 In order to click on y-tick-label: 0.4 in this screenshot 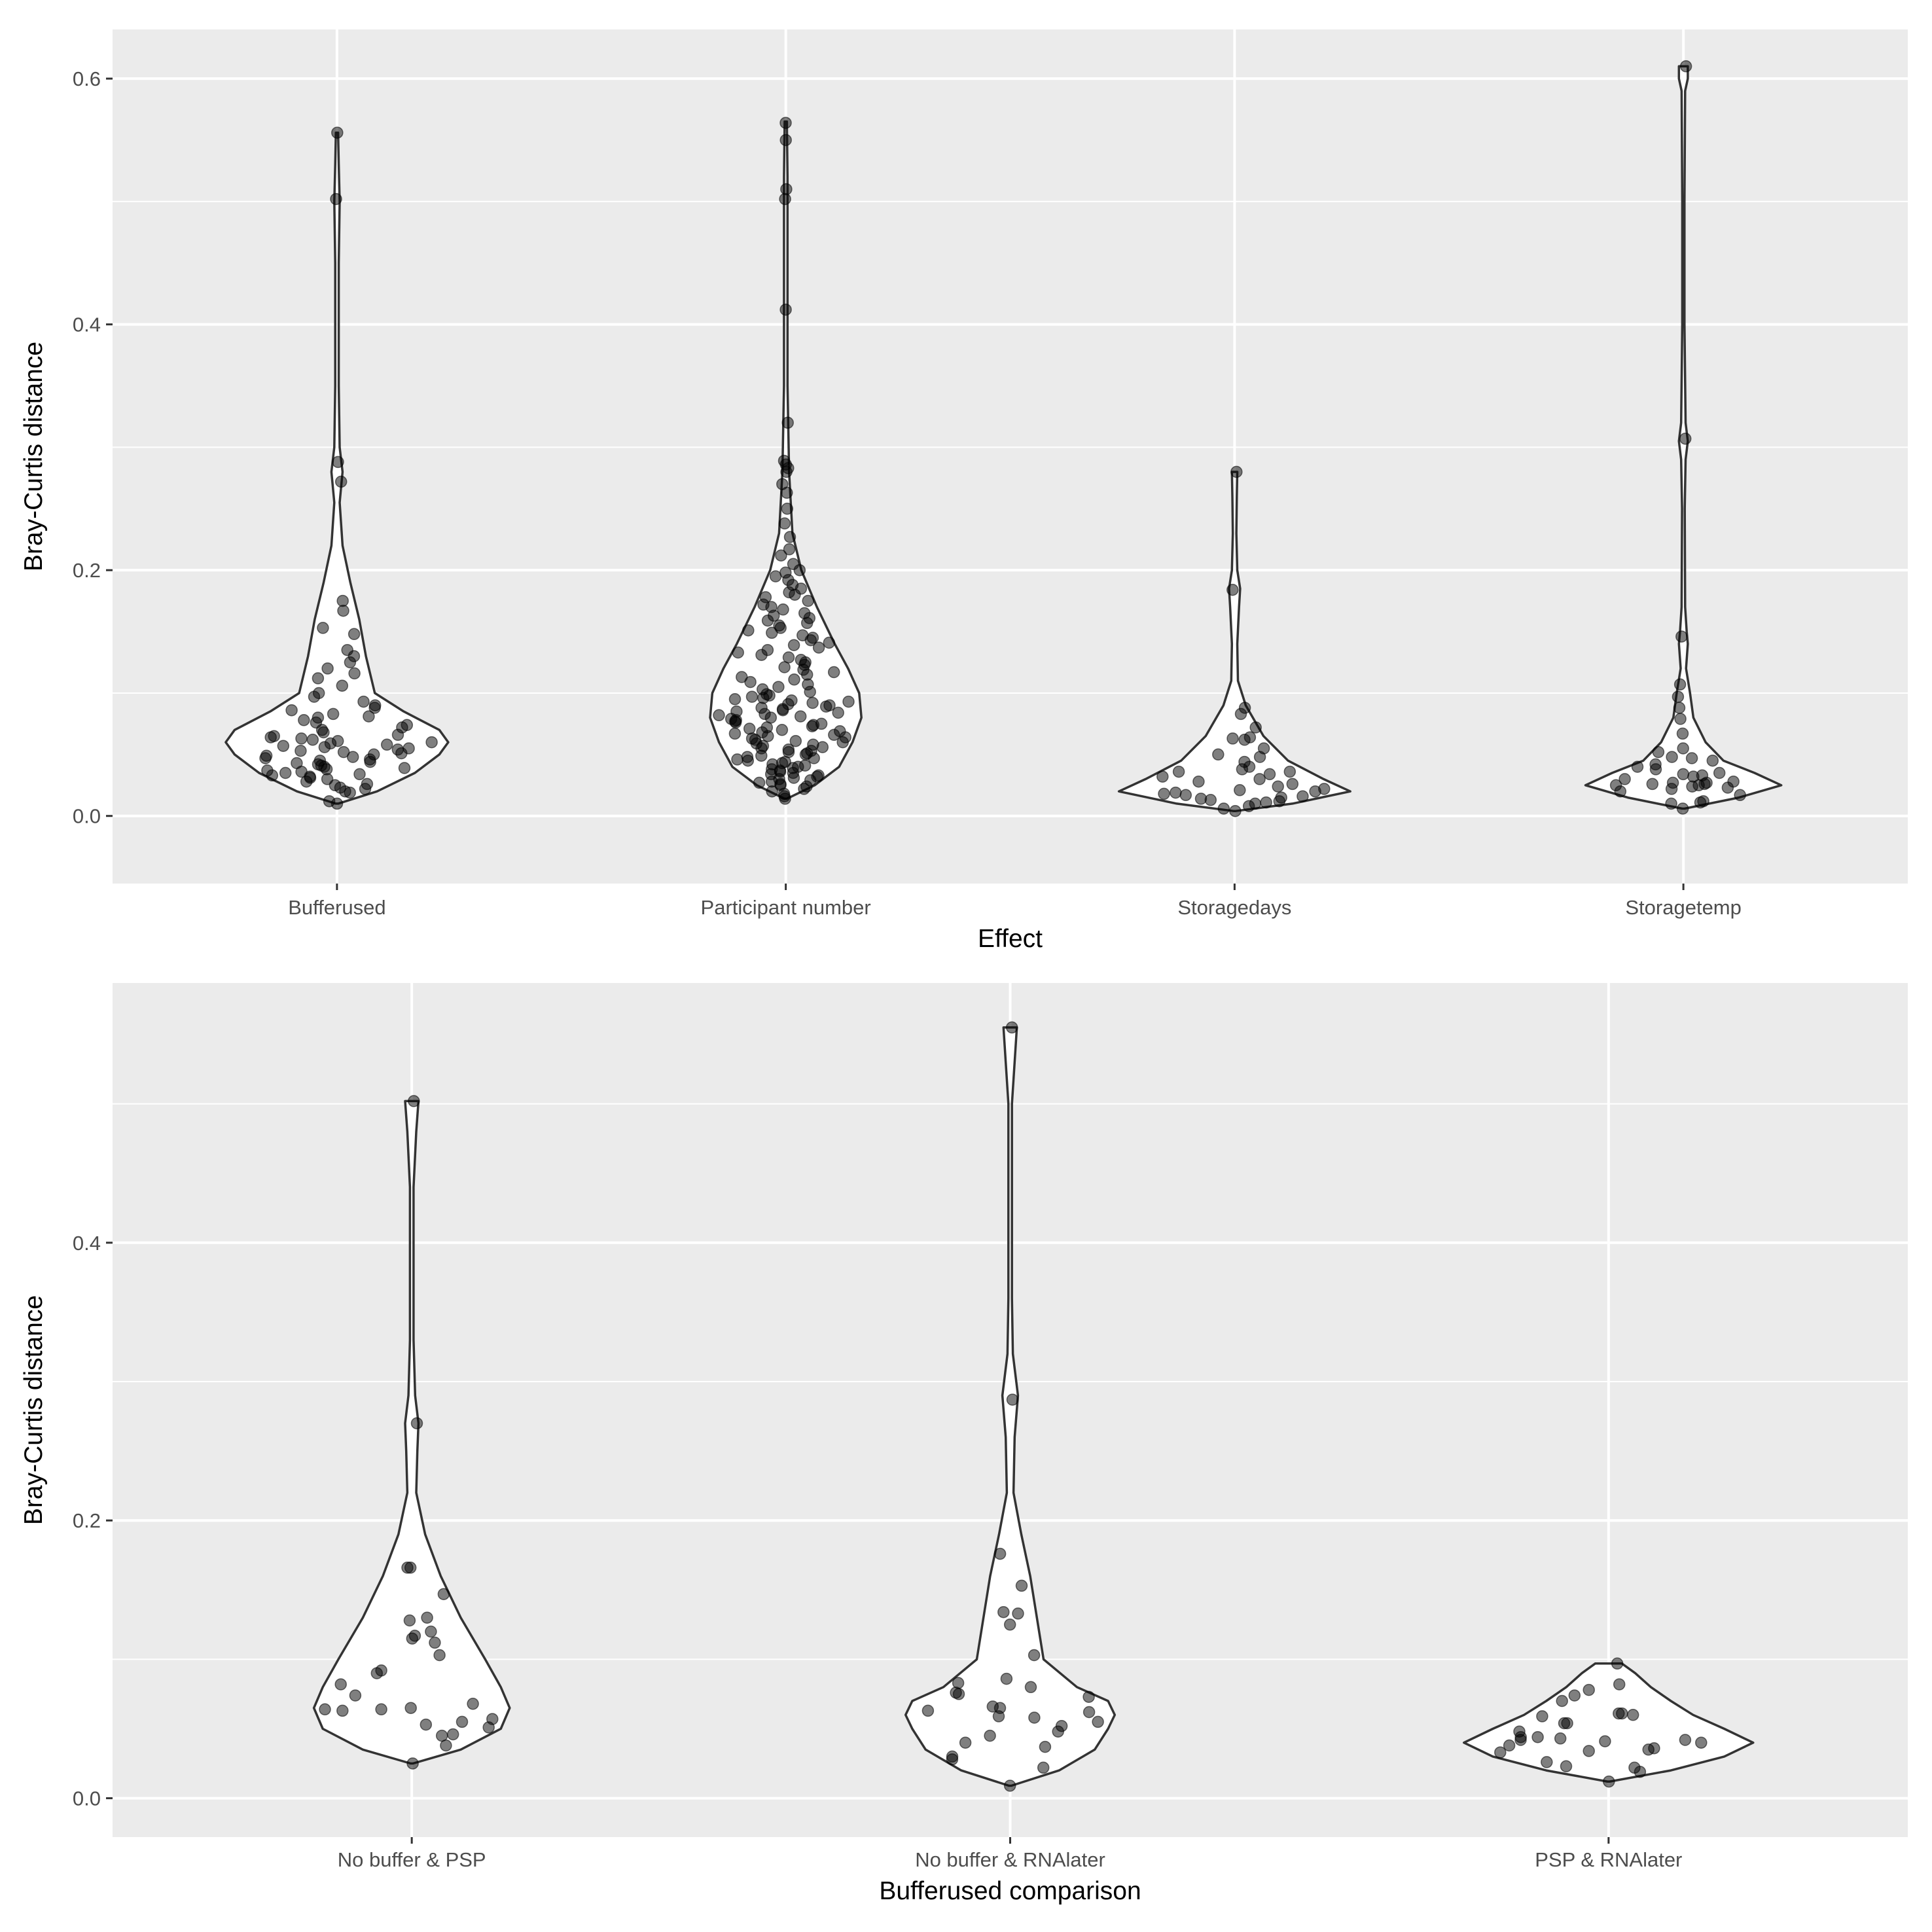, I will do `click(87, 1243)`.